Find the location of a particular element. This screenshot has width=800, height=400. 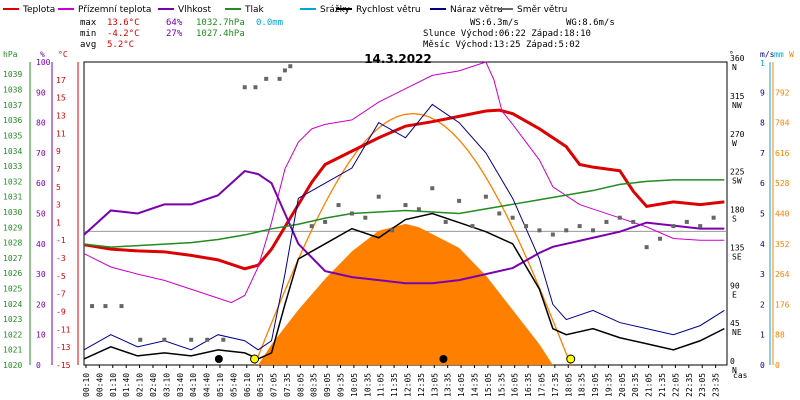

pct-tick-label: 30 is located at coordinates (41, 274).